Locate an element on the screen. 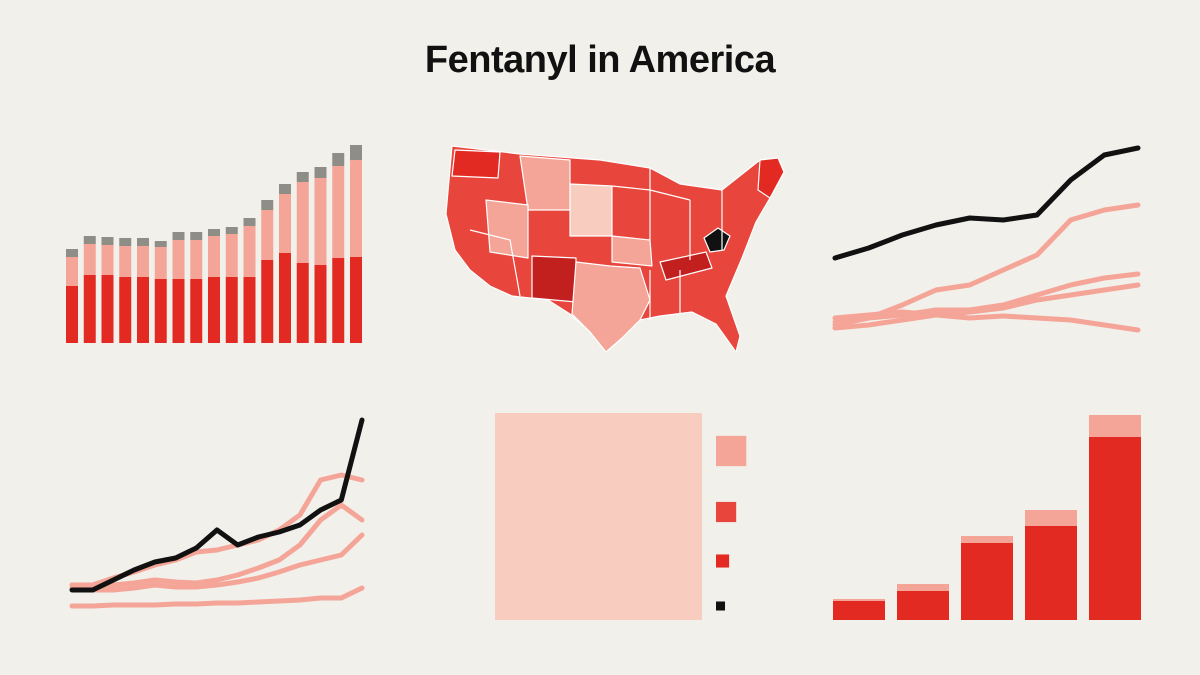 The image size is (1200, 675). title: Fentanyl in America is located at coordinates (601, 60).